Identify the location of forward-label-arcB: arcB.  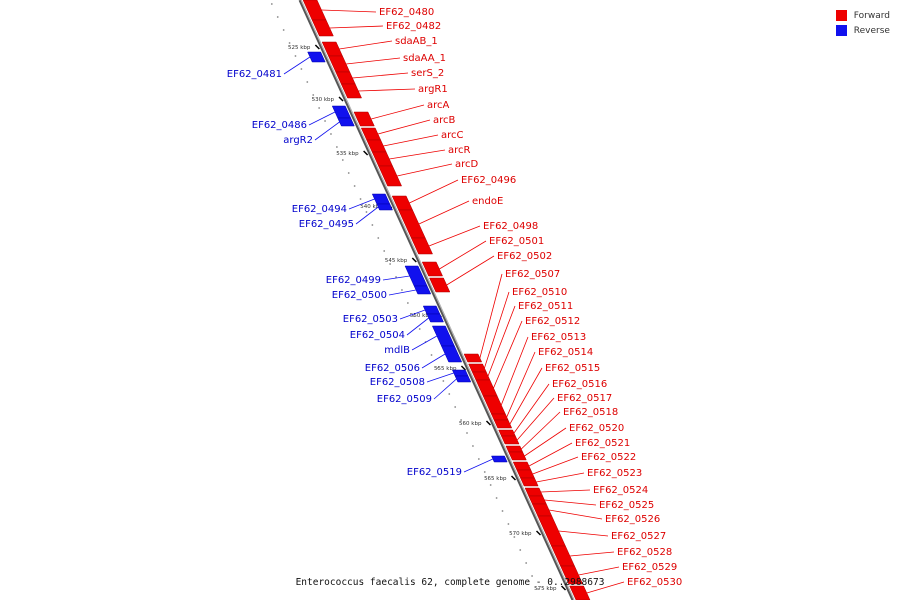
(444, 120).